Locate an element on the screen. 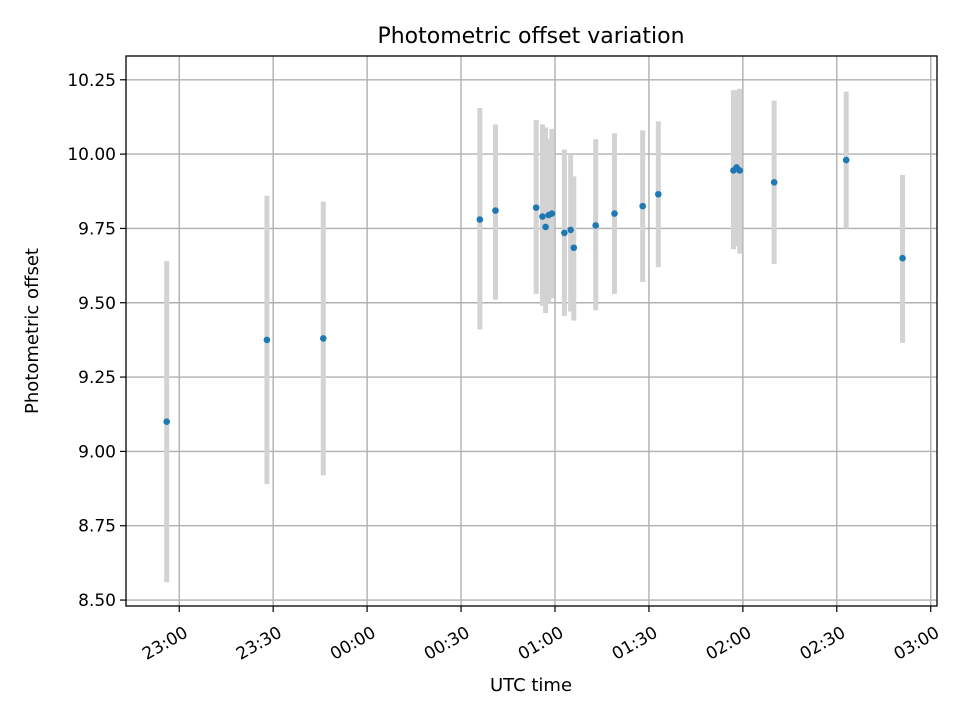 The width and height of the screenshot is (960, 720). y-tick-label: 9.25 is located at coordinates (97, 378).